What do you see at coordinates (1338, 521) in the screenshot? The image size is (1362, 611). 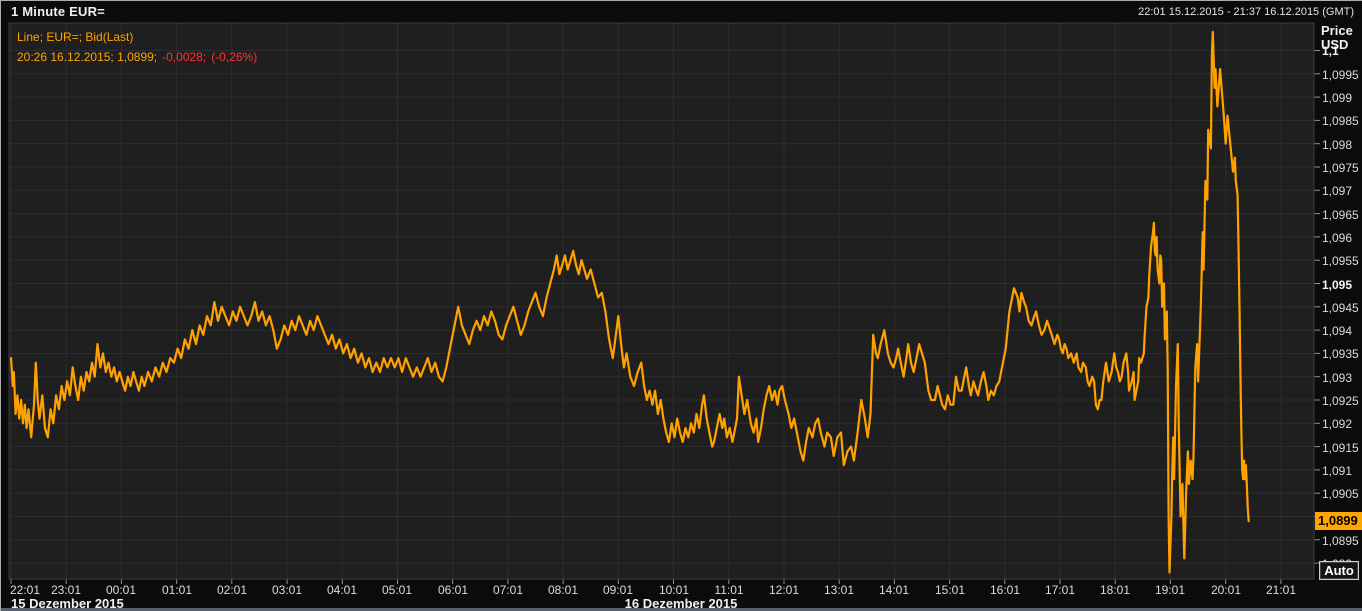 I see `last-price-box: 1,0899` at bounding box center [1338, 521].